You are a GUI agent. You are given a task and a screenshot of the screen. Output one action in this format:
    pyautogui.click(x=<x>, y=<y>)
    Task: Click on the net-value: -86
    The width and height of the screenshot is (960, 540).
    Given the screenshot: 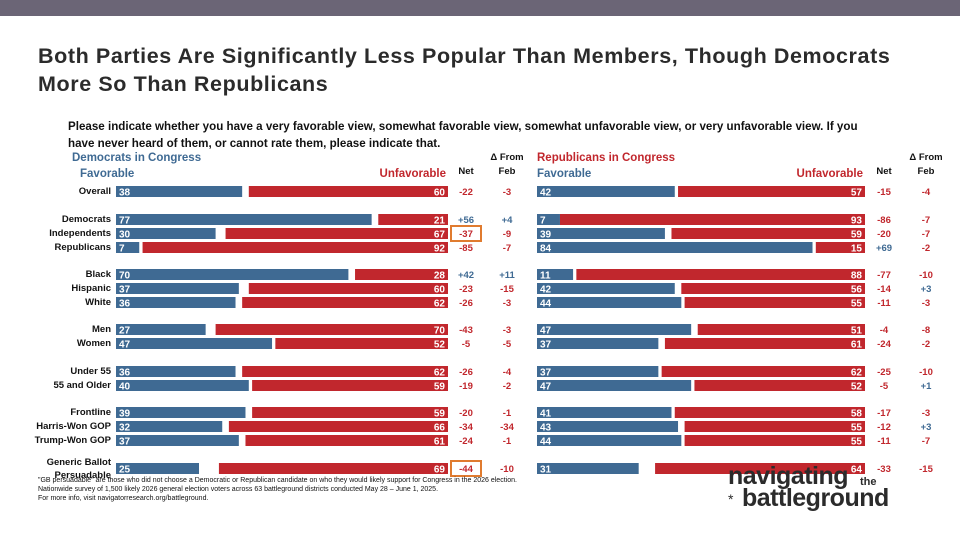 What is the action you would take?
    pyautogui.click(x=884, y=220)
    